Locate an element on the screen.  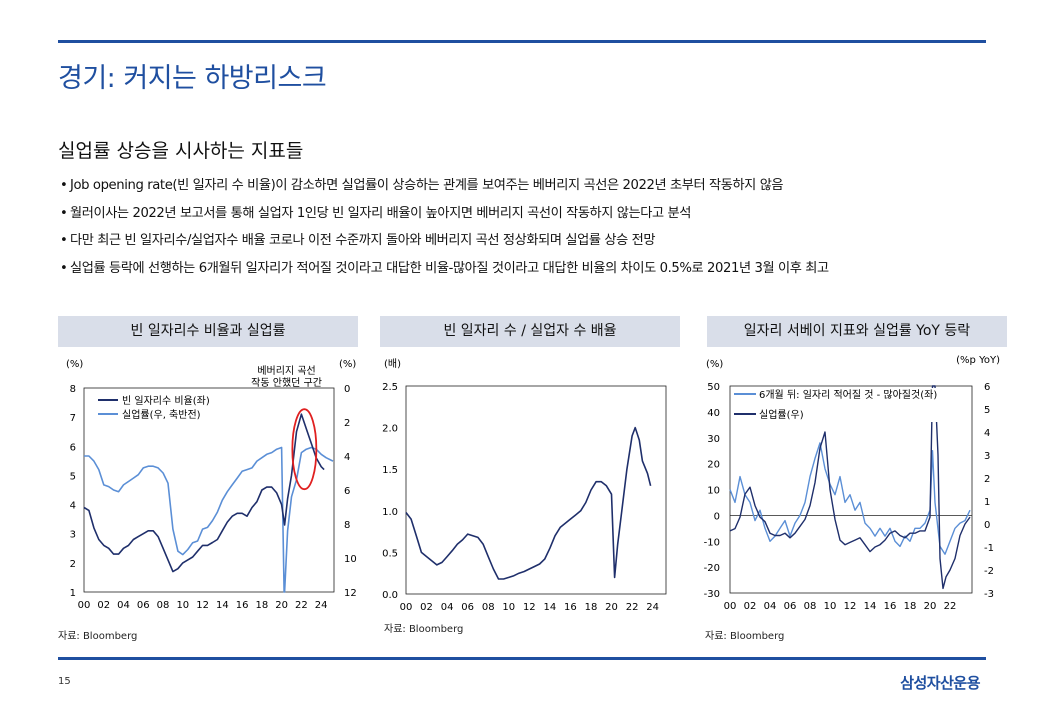
company-logo: 삼성자산운용 is located at coordinates (940, 683).